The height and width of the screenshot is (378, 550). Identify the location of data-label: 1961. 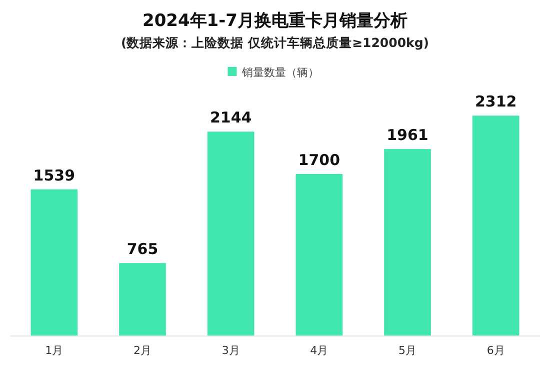
(407, 135).